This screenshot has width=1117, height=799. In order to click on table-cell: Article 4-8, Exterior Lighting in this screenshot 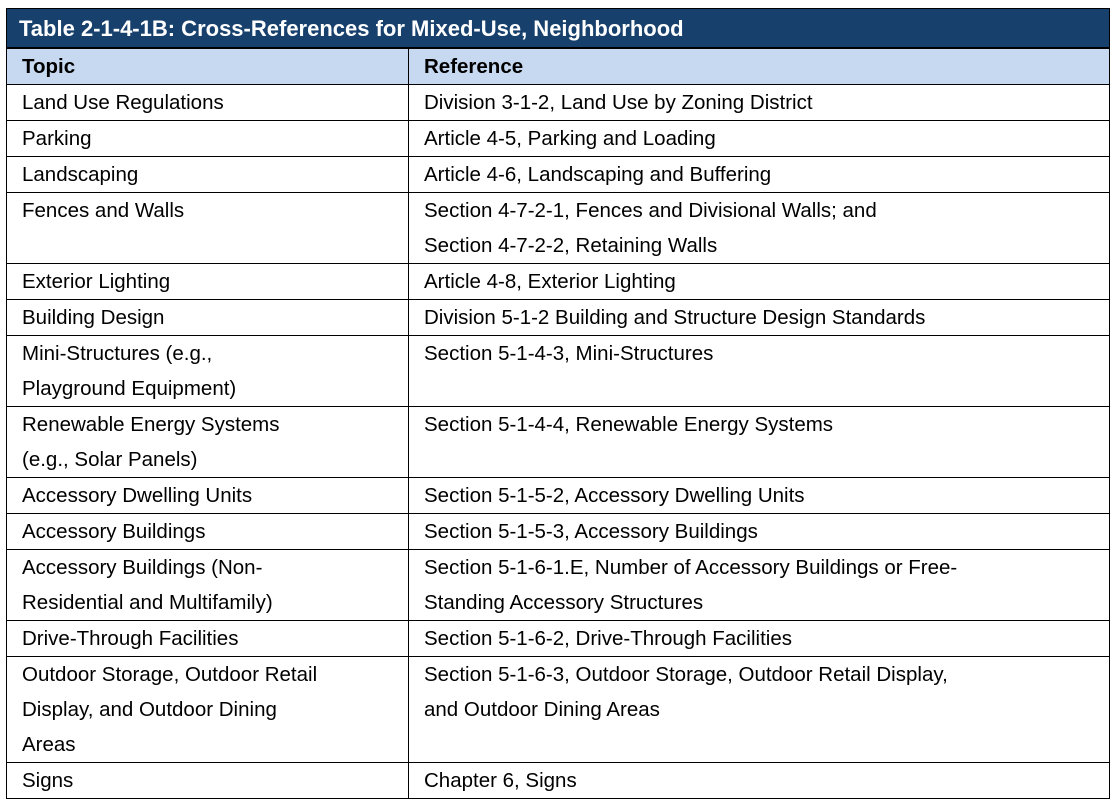, I will do `click(759, 281)`.